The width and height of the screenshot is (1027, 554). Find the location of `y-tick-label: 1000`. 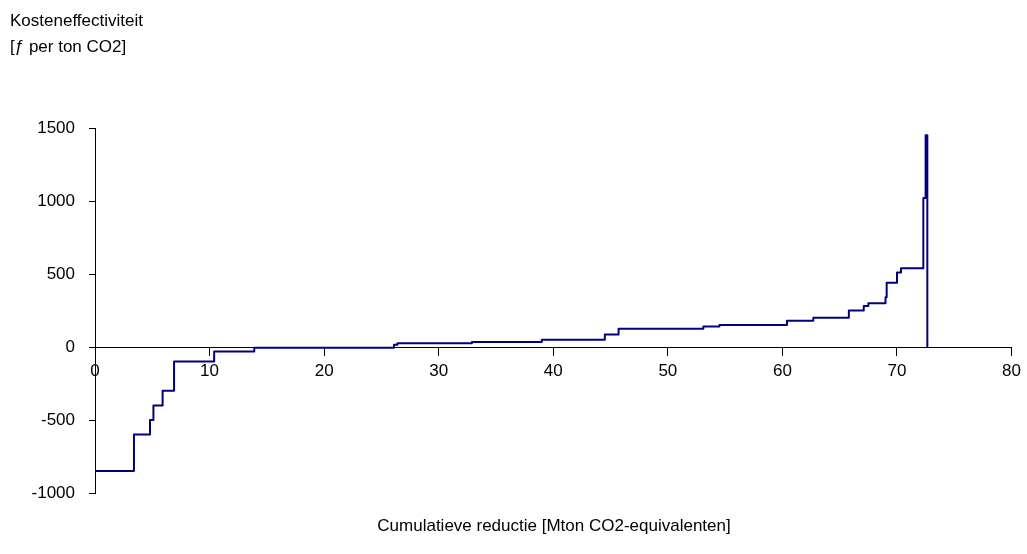

y-tick-label: 1000 is located at coordinates (56, 200).